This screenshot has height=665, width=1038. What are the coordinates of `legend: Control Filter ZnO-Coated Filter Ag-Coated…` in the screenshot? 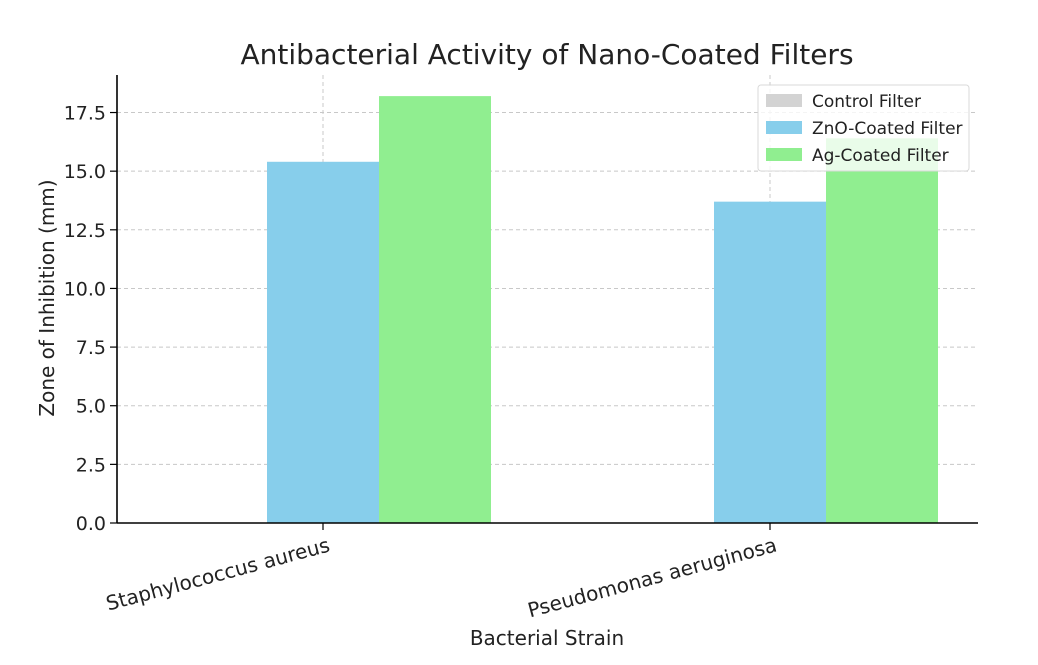 It's located at (863, 128).